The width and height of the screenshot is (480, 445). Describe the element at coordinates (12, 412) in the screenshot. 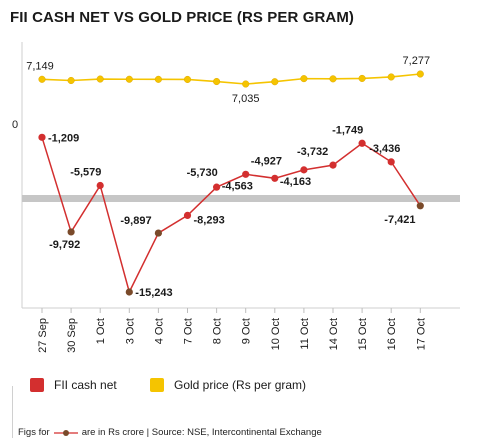

I see `footnote-divider` at that location.